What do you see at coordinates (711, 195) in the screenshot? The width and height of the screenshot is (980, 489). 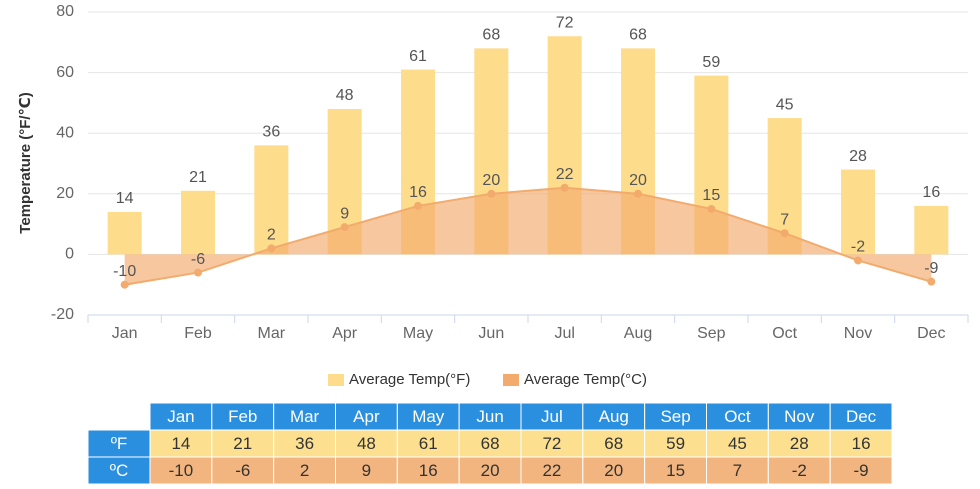 I see `data-label: 15` at bounding box center [711, 195].